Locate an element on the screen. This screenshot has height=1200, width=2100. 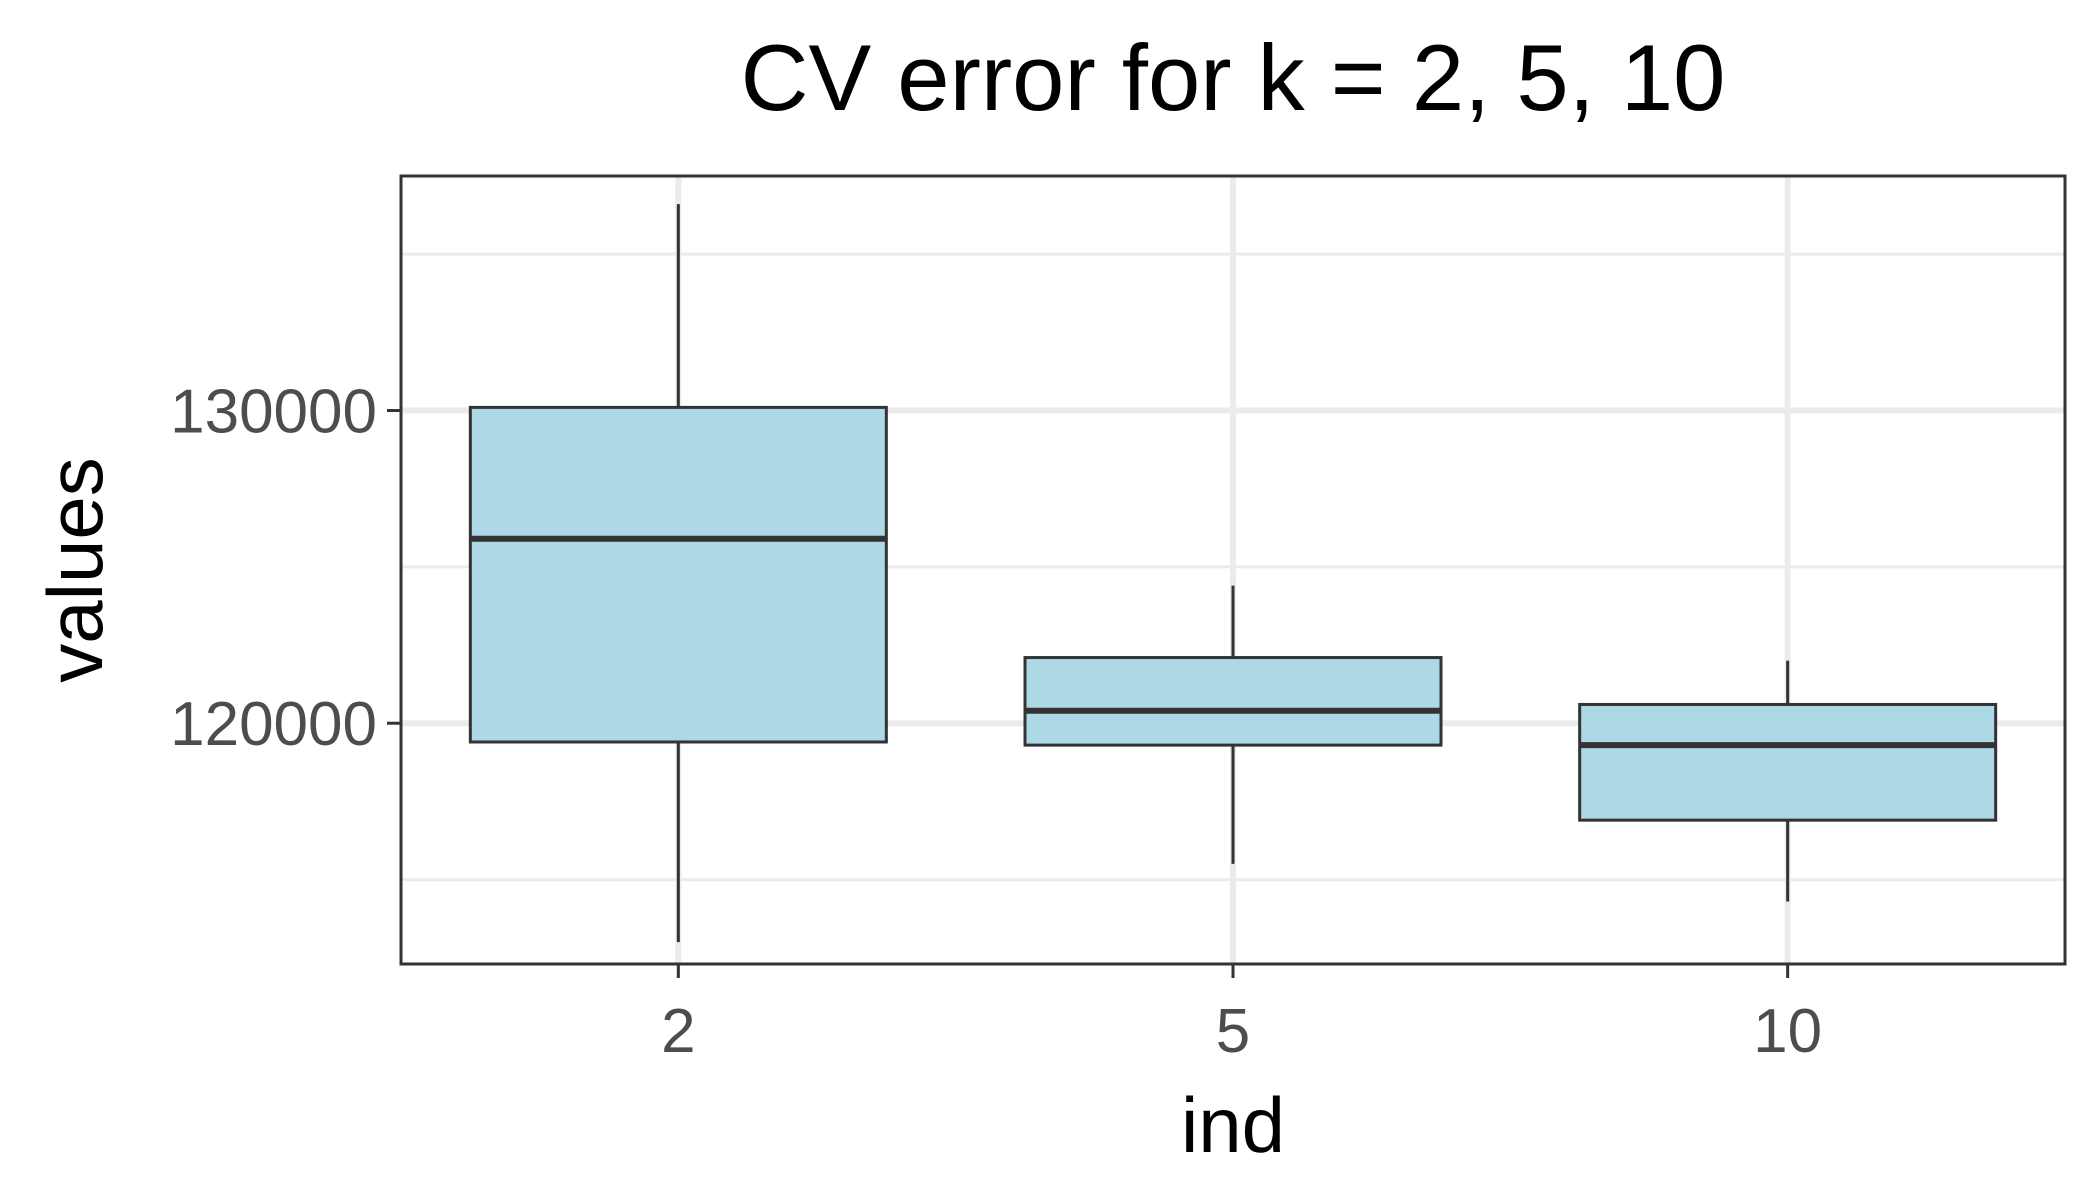
y-axis-title: values is located at coordinates (75, 569).